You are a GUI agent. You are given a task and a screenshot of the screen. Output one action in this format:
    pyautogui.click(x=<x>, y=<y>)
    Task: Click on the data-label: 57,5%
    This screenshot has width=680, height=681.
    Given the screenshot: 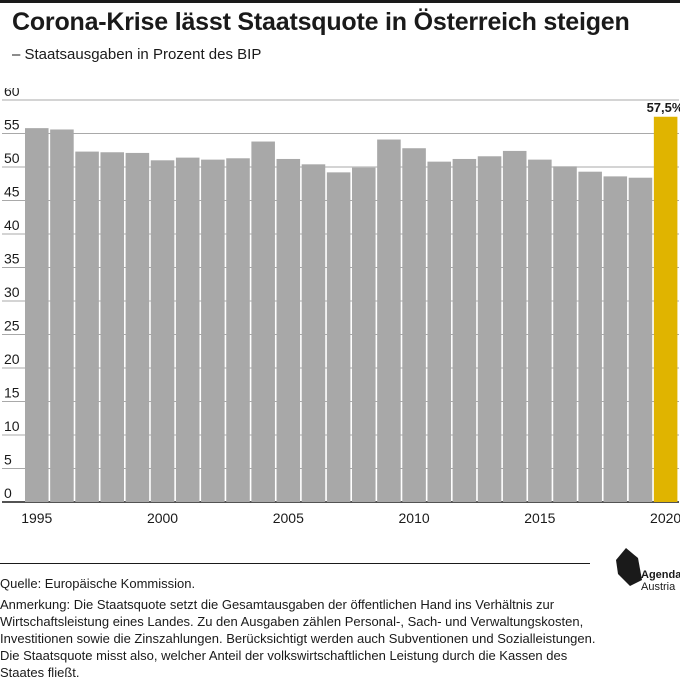 What is the action you would take?
    pyautogui.click(x=663, y=107)
    